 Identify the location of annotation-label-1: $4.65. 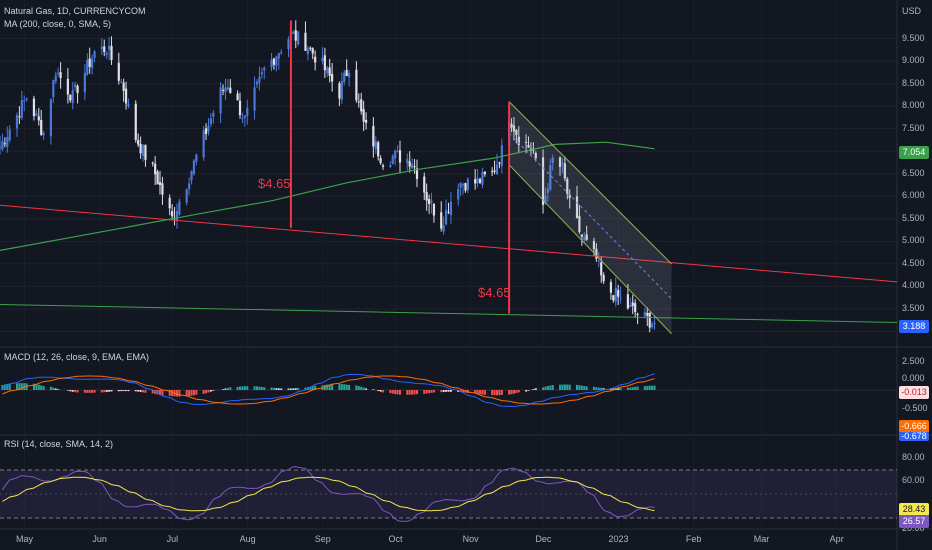
(274, 183).